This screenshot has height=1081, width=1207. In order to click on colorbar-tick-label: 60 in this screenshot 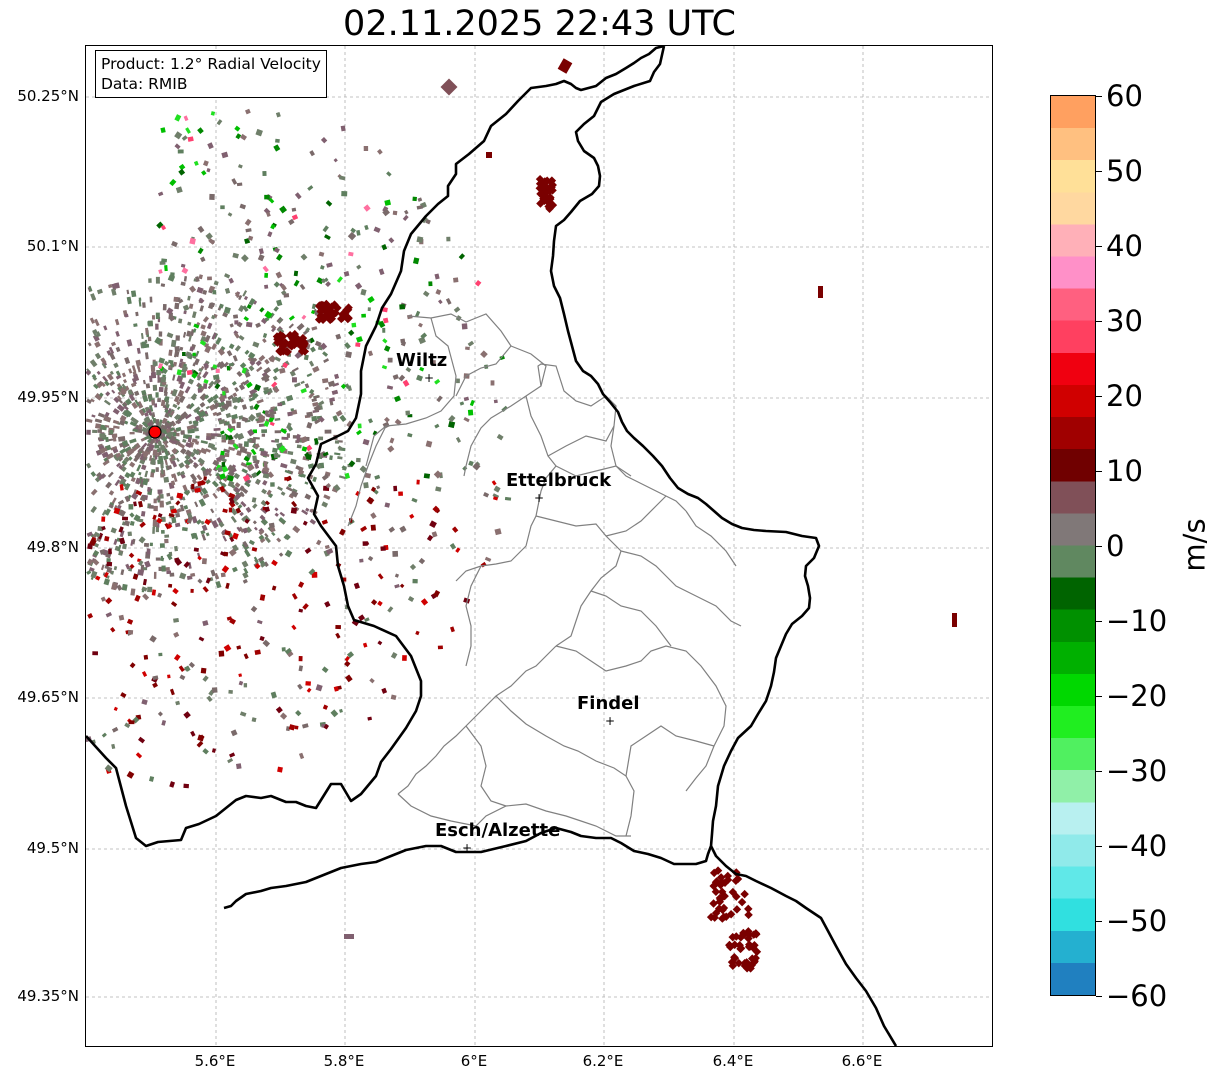, I will do `click(1124, 96)`.